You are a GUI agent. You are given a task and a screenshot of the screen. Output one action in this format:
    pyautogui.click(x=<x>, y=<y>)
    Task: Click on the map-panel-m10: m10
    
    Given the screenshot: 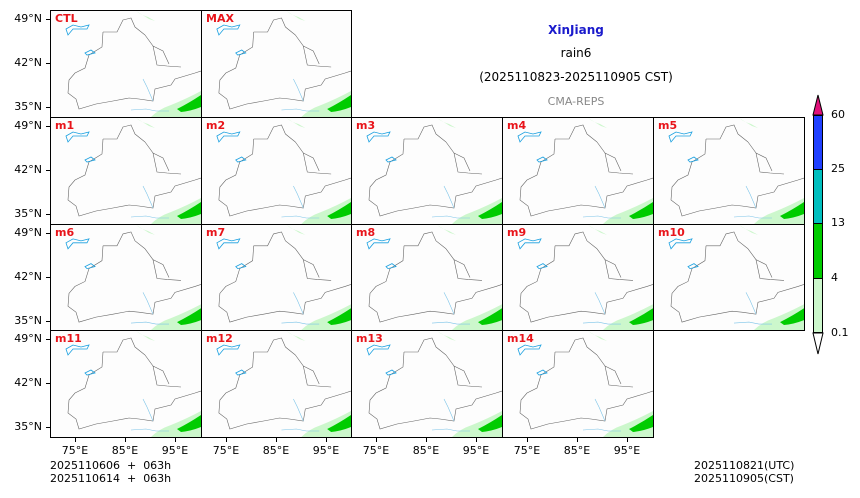 What is the action you would take?
    pyautogui.click(x=729, y=277)
    